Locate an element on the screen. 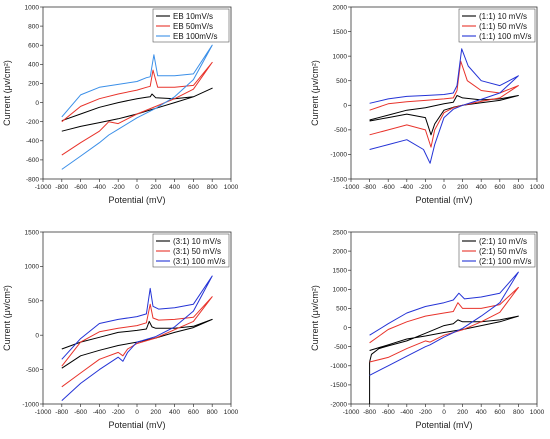 The image size is (550, 439). y-tick-label: 2500 is located at coordinates (340, 232).